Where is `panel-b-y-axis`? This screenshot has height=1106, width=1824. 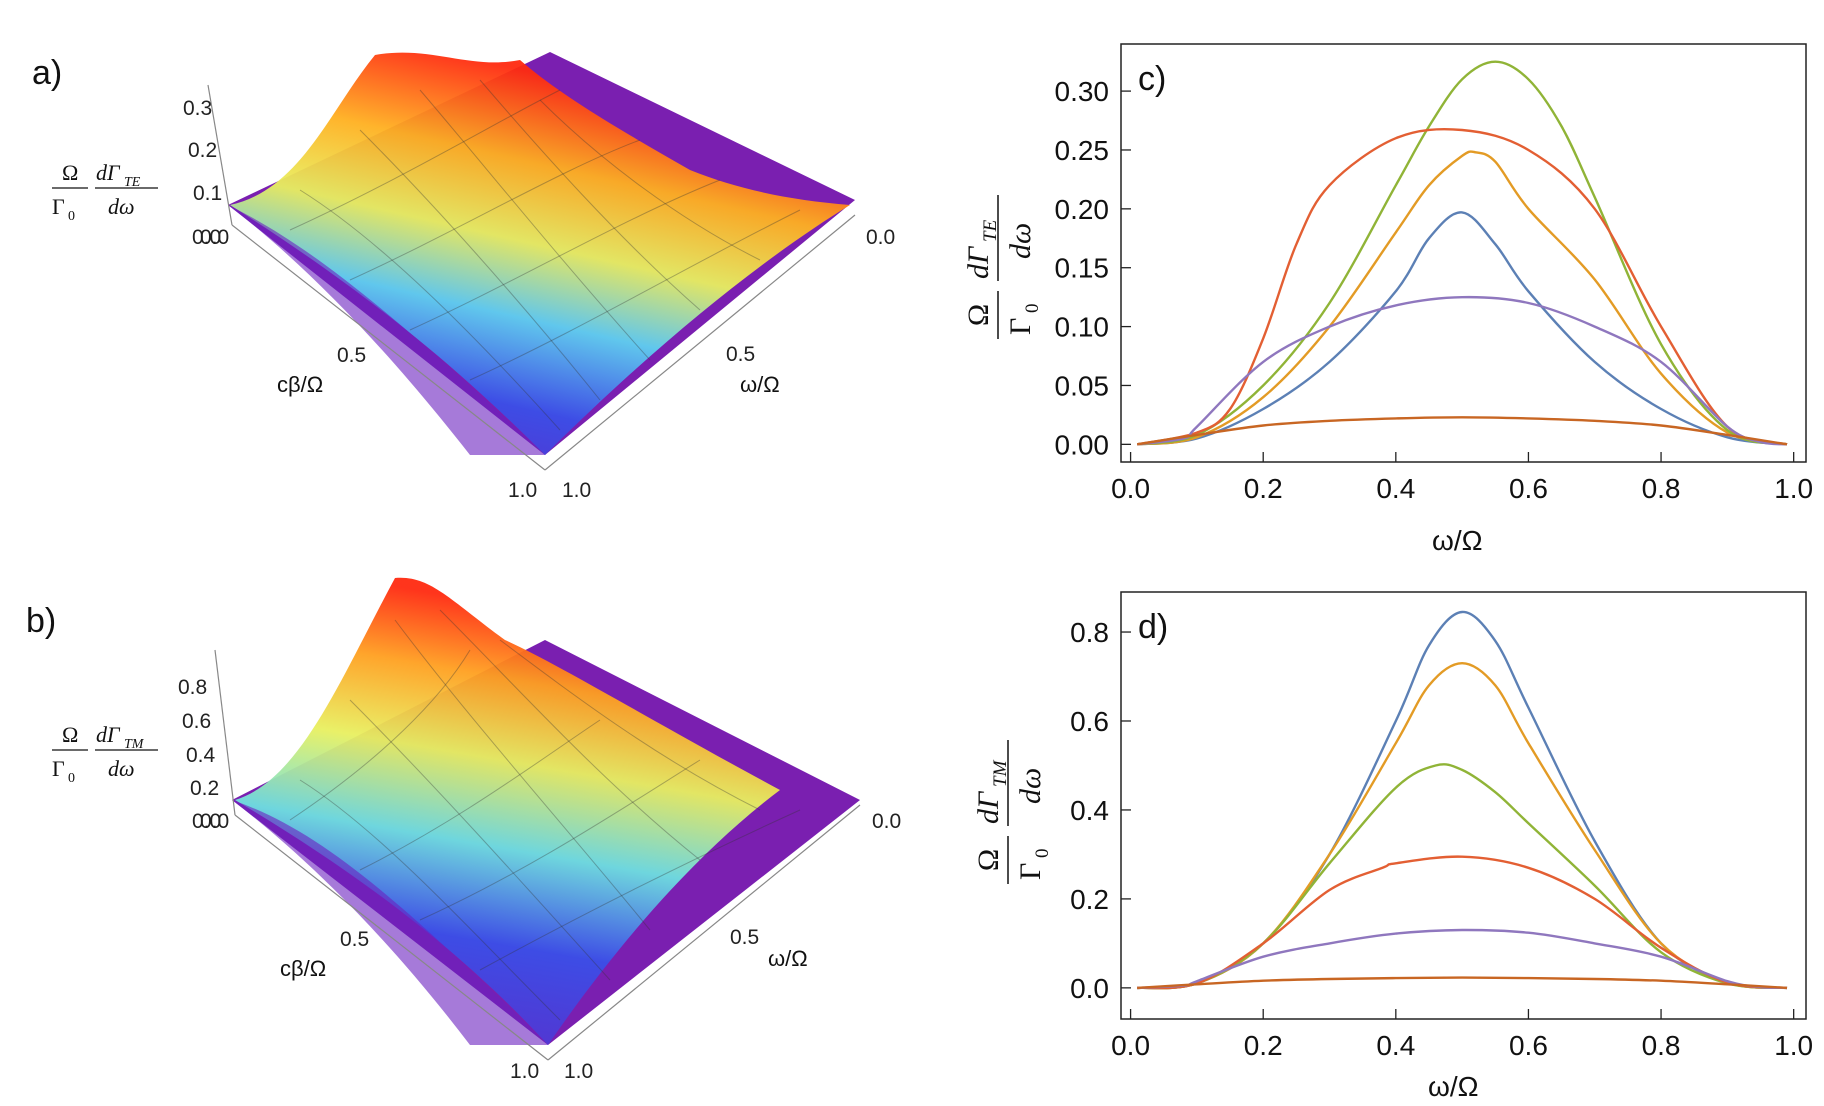 panel-b-y-axis is located at coordinates (704, 932).